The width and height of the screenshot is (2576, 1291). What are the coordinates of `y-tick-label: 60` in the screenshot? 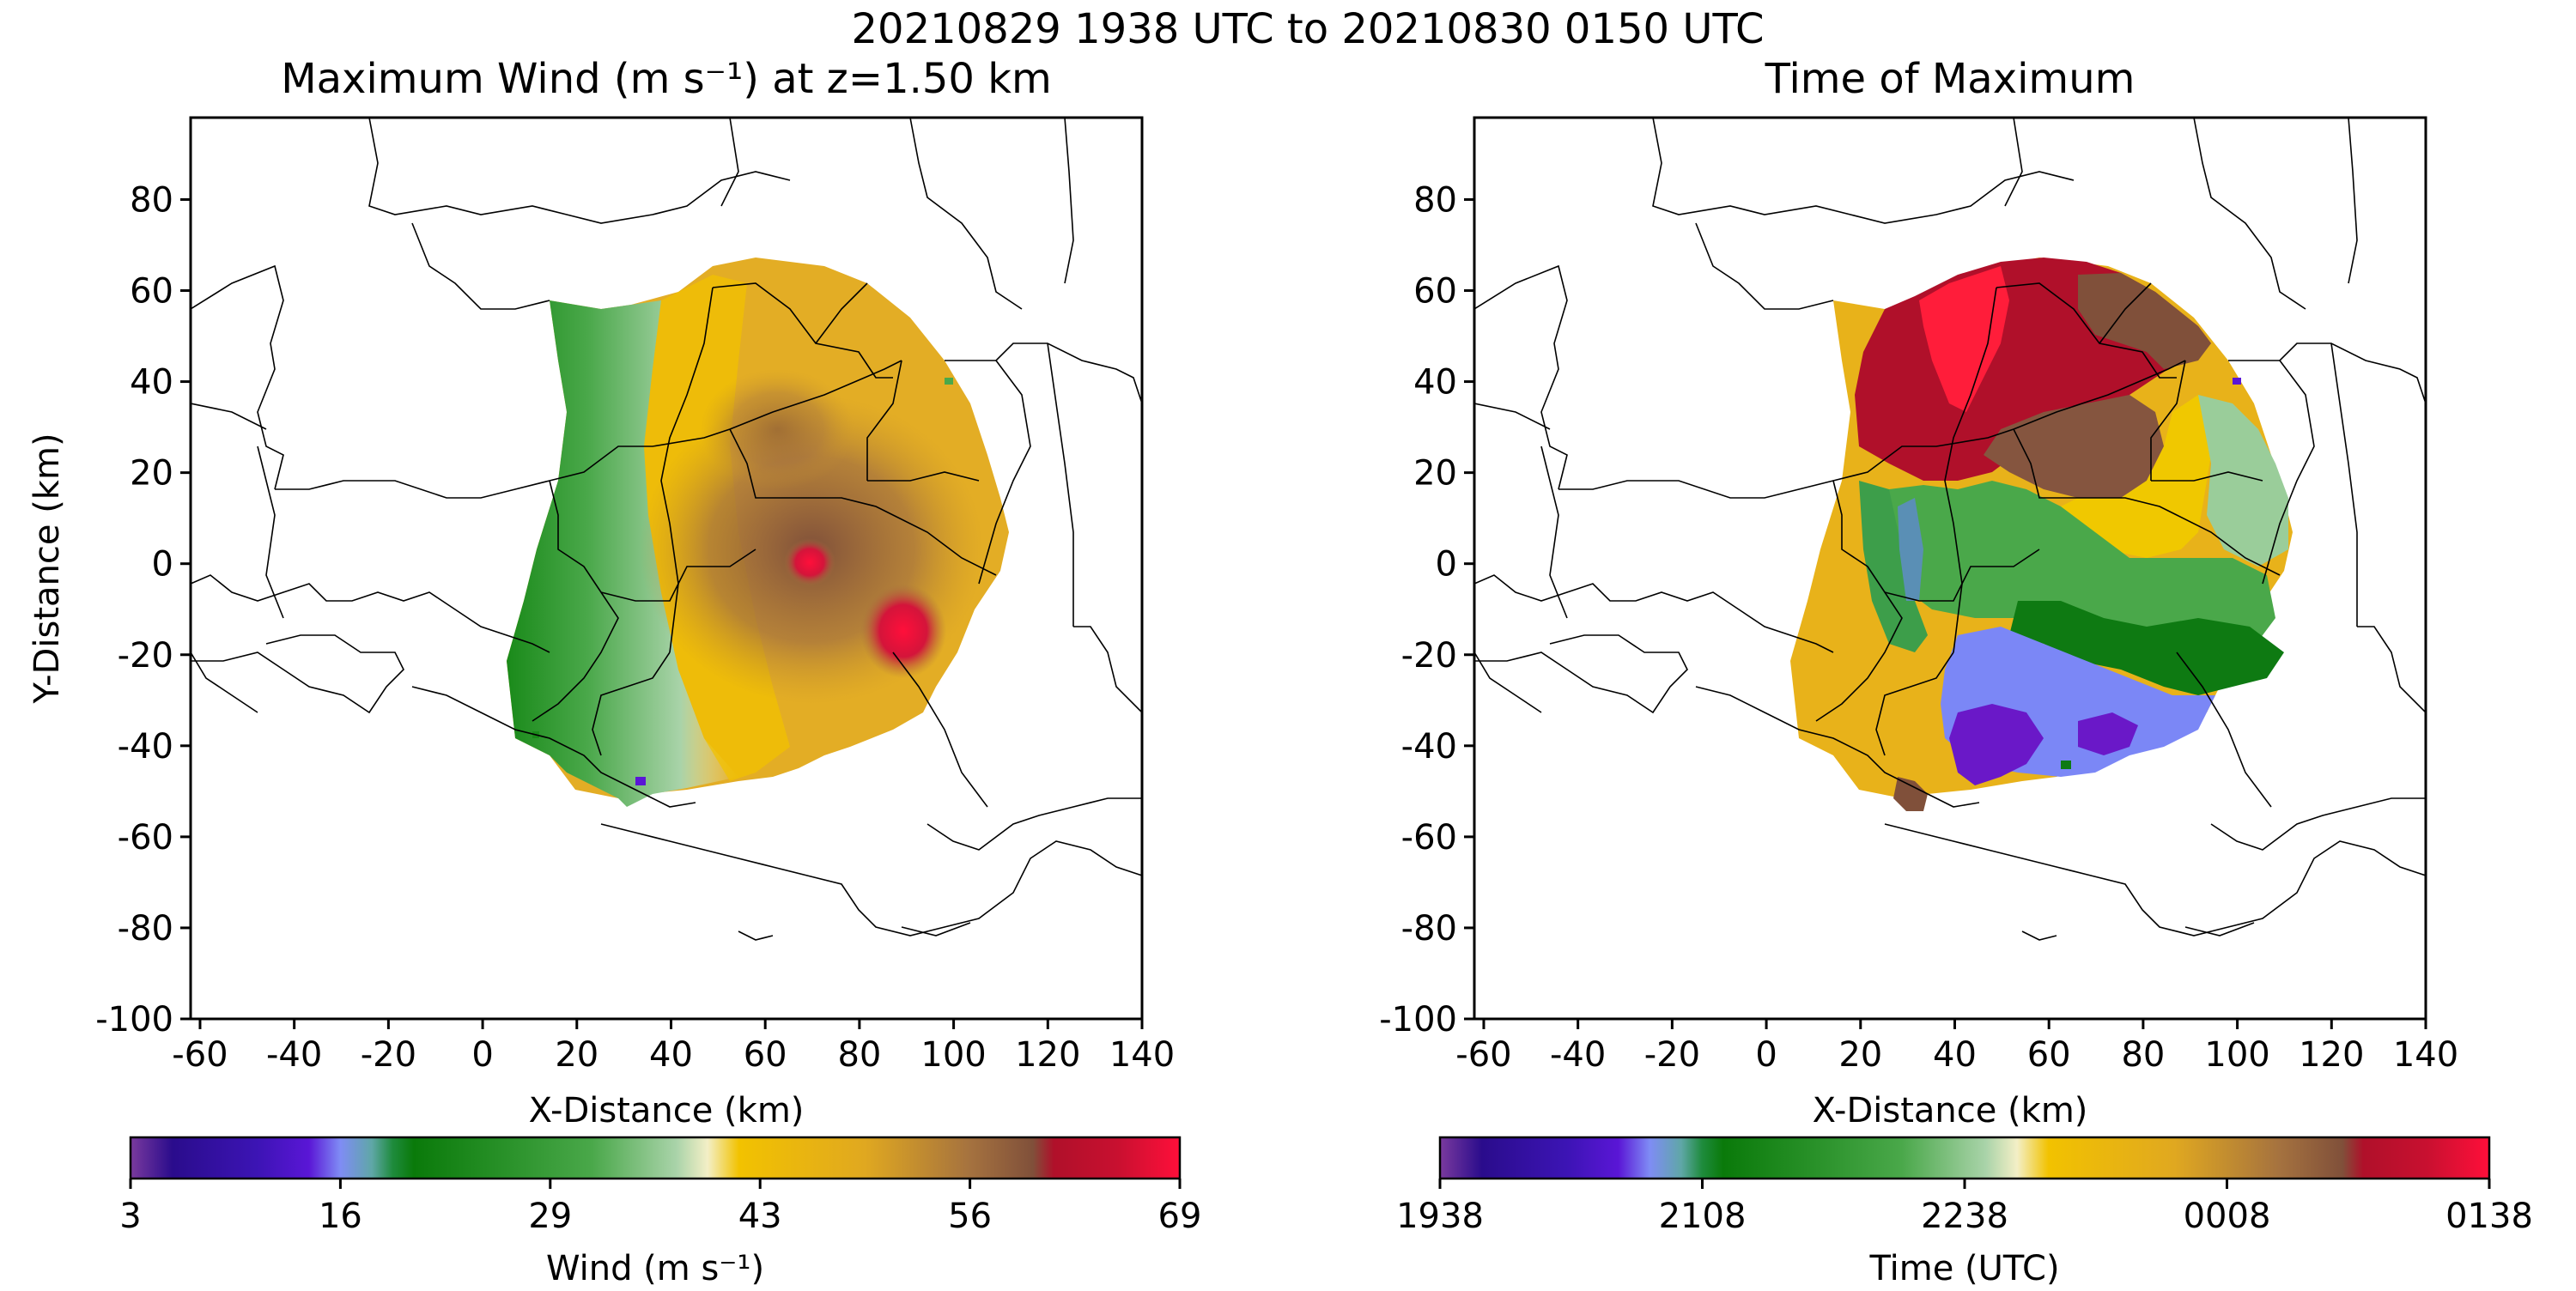 It's located at (151, 292).